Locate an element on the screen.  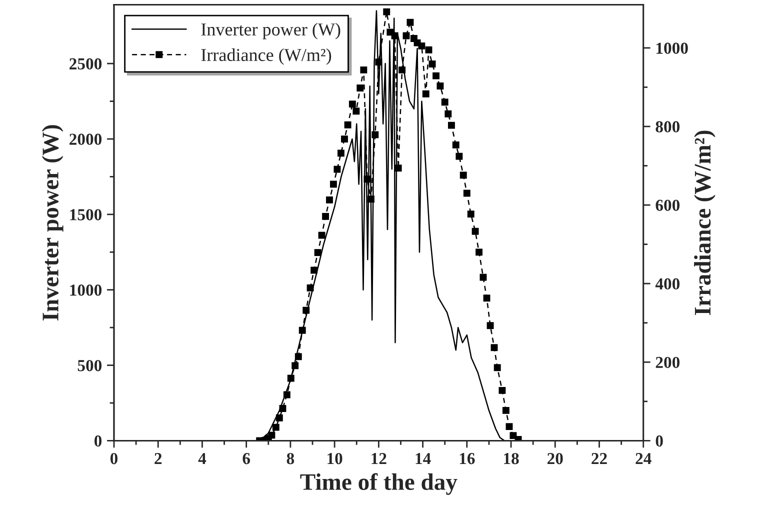
x-tick-label: 2 is located at coordinates (158, 458).